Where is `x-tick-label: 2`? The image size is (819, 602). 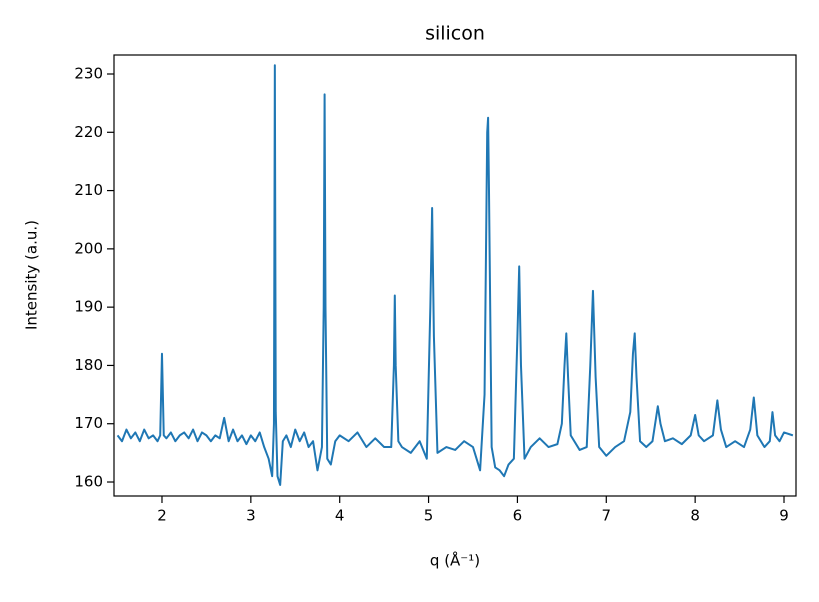 x-tick-label: 2 is located at coordinates (162, 516).